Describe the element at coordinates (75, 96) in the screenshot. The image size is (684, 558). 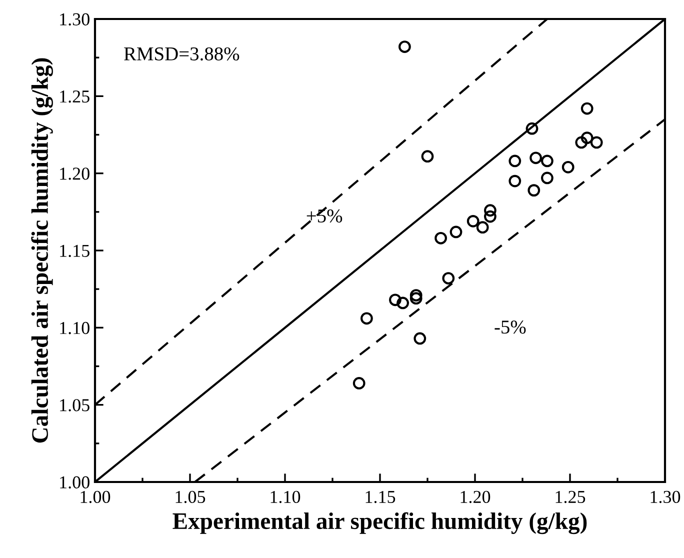
I see `y-tick-label: 1.25` at that location.